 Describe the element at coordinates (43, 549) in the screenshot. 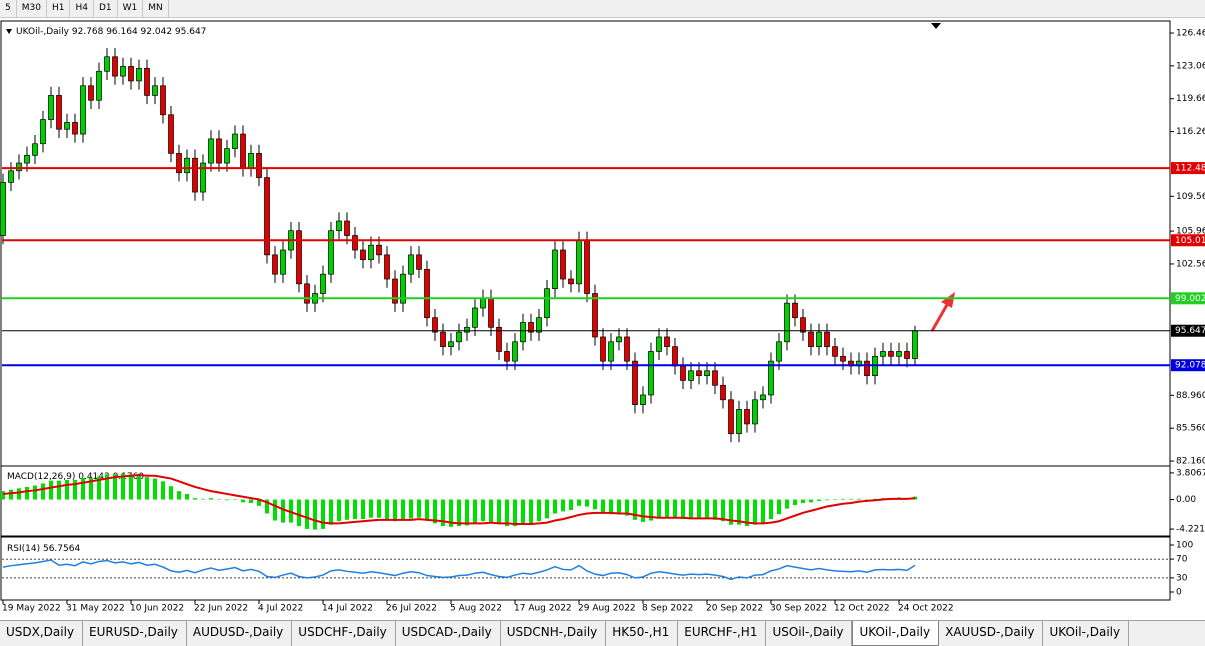

I see `rsi-header: RSI(14) 56.7564` at that location.